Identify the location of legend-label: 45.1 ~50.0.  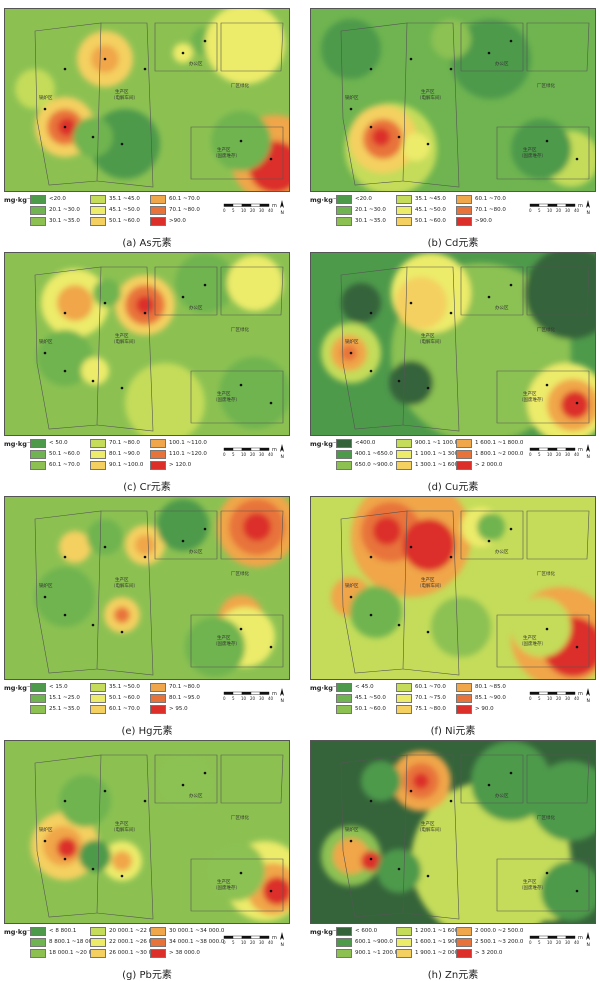
(430, 210).